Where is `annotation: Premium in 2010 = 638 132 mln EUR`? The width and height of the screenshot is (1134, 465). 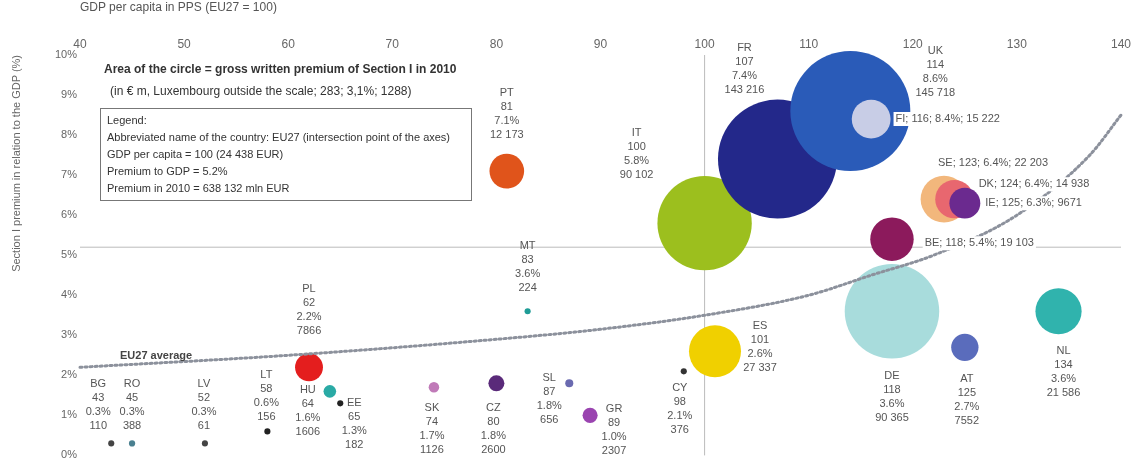
annotation: Premium in 2010 = 638 132 mln EUR is located at coordinates (199, 188).